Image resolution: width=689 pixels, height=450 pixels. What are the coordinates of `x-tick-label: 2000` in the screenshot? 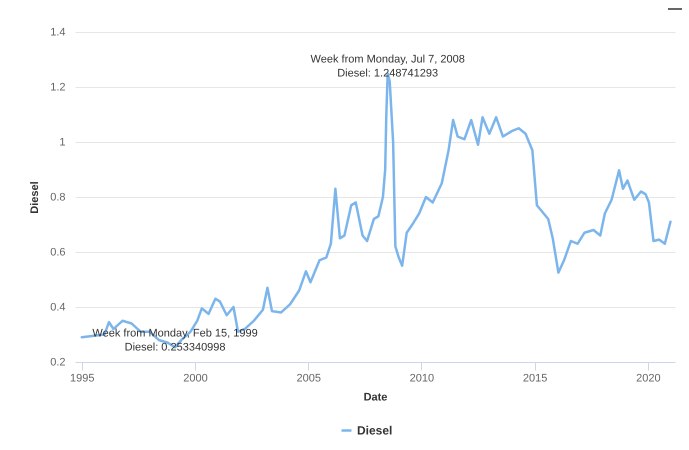 It's located at (195, 378).